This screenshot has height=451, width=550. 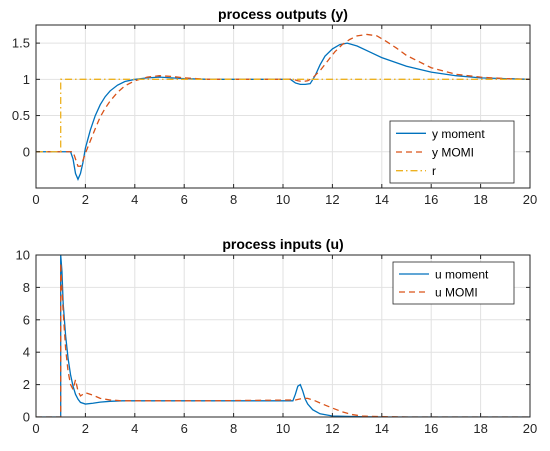 What do you see at coordinates (434, 171) in the screenshot?
I see `legend-label: r` at bounding box center [434, 171].